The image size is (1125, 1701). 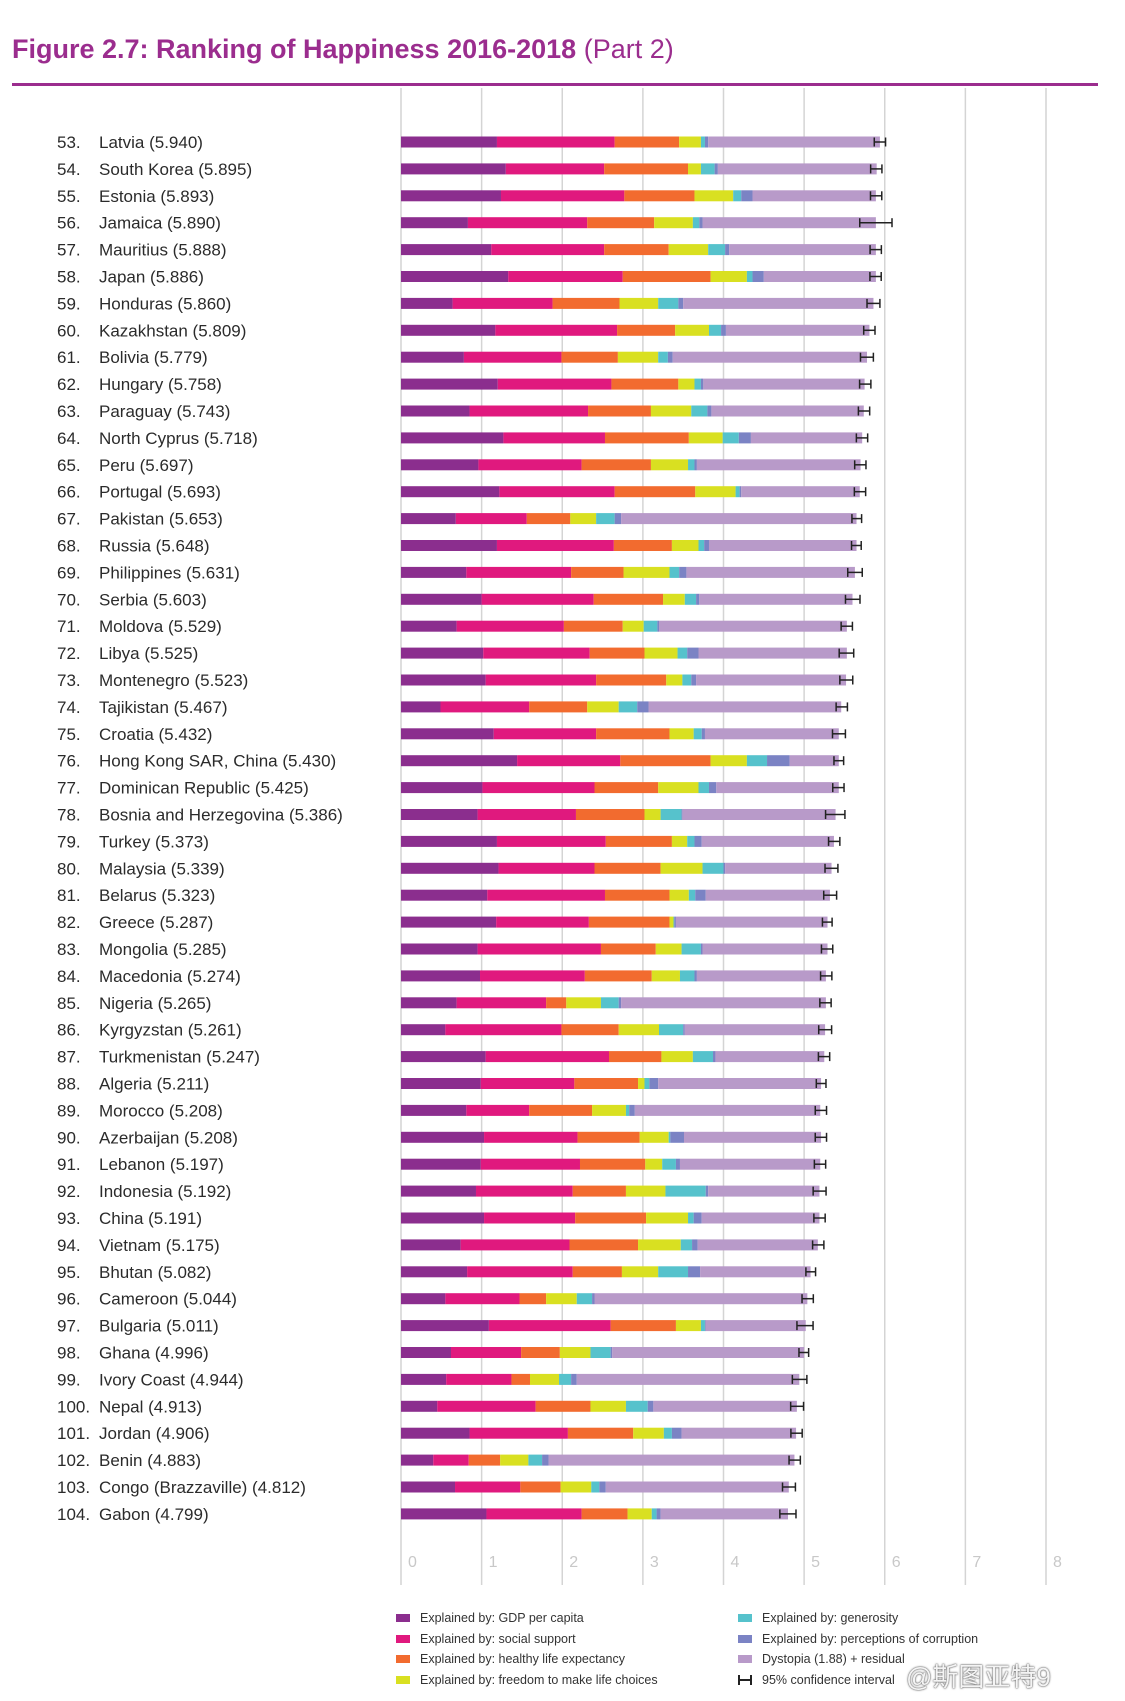 What do you see at coordinates (217, 761) in the screenshot?
I see `row-country-label: Hong Kong SAR, China (5.430)` at bounding box center [217, 761].